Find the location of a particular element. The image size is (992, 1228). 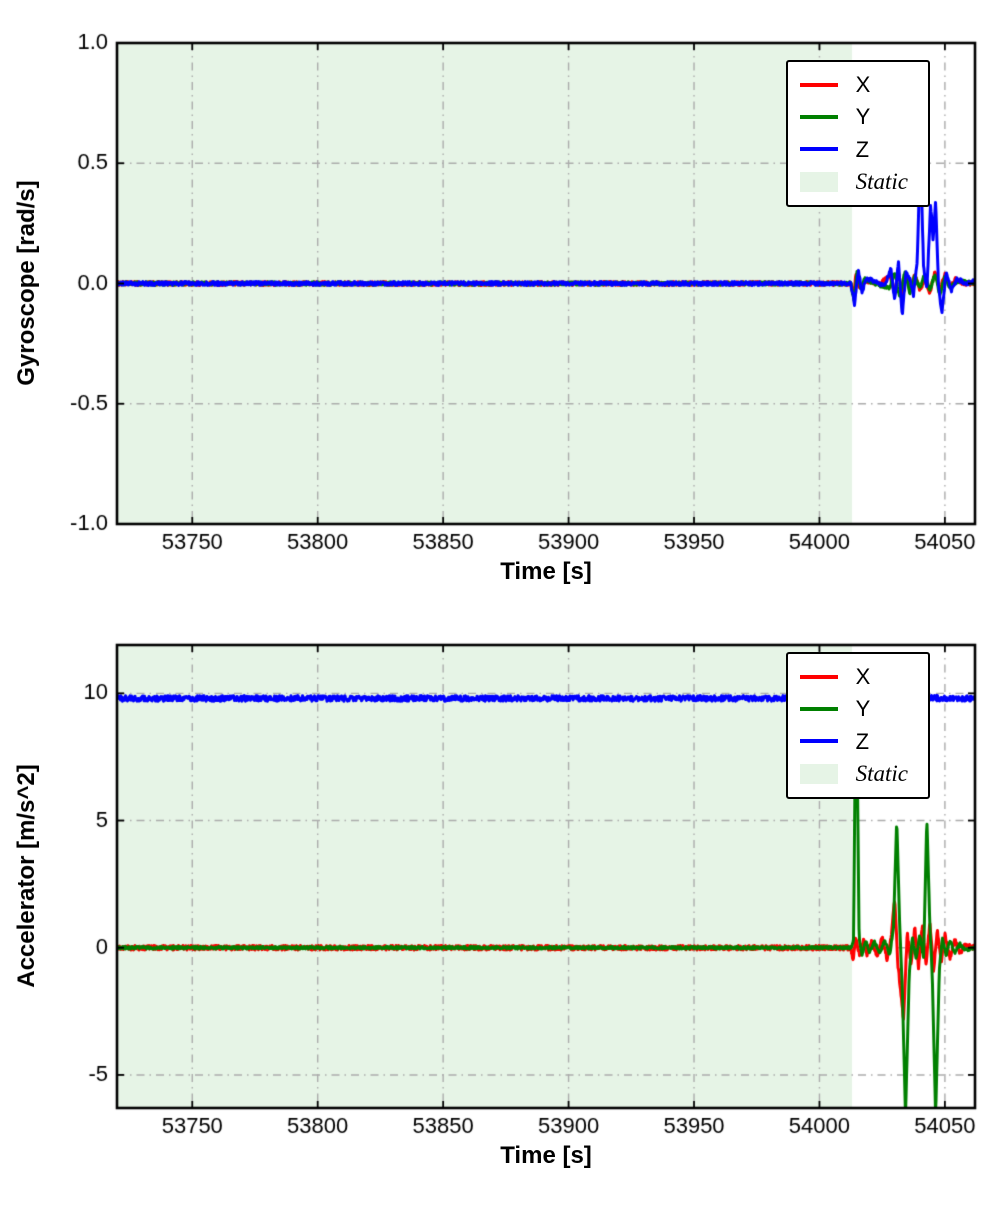

accelerator-x-axis-label: Time [s] is located at coordinates (546, 1155).